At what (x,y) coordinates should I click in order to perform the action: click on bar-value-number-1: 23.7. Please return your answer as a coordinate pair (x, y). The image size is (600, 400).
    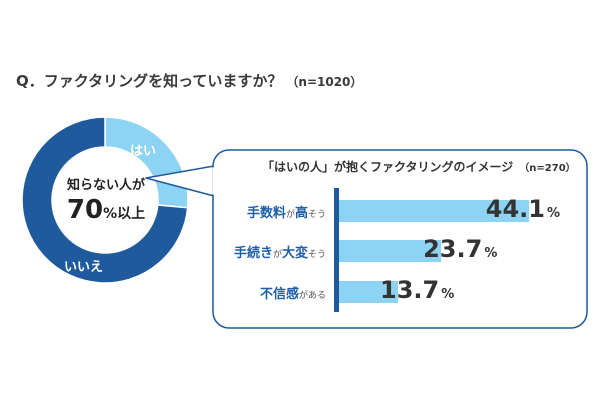
    Looking at the image, I should click on (453, 249).